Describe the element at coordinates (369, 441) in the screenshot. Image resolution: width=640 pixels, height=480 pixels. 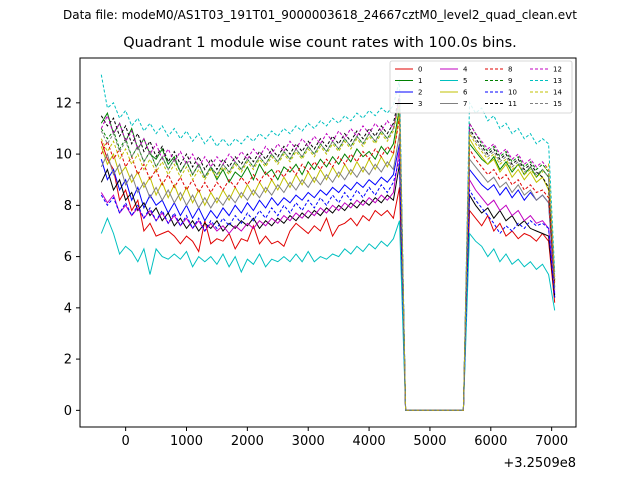
I see `x-tick-label: 4000` at that location.